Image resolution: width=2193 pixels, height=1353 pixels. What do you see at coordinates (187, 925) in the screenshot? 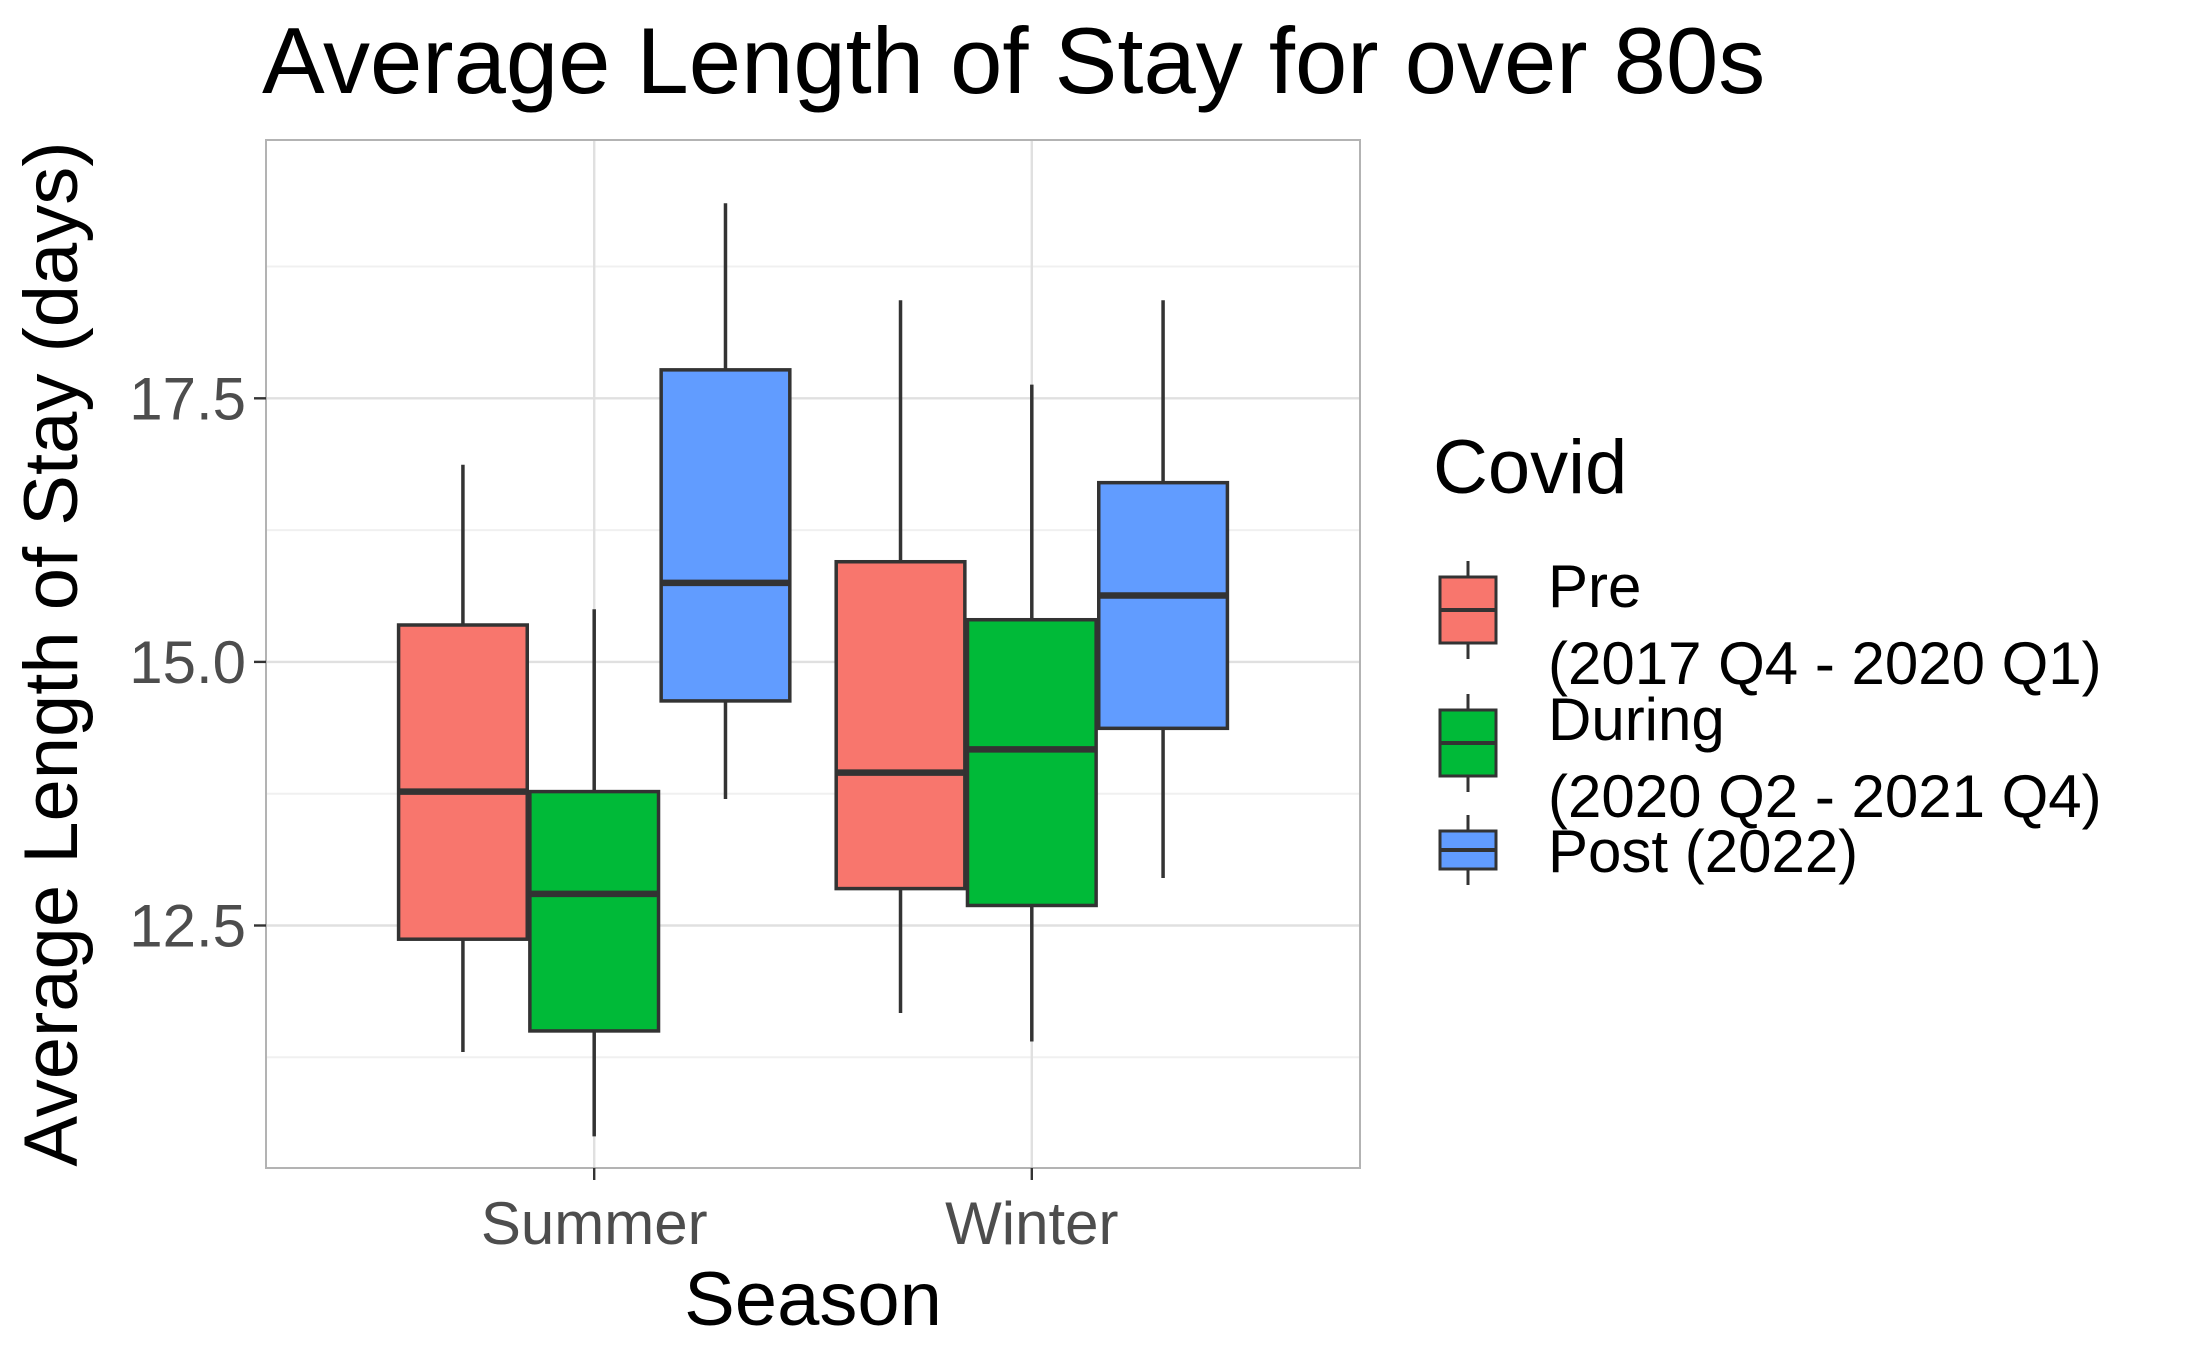
I see `y-tick-label: 12.5` at bounding box center [187, 925].